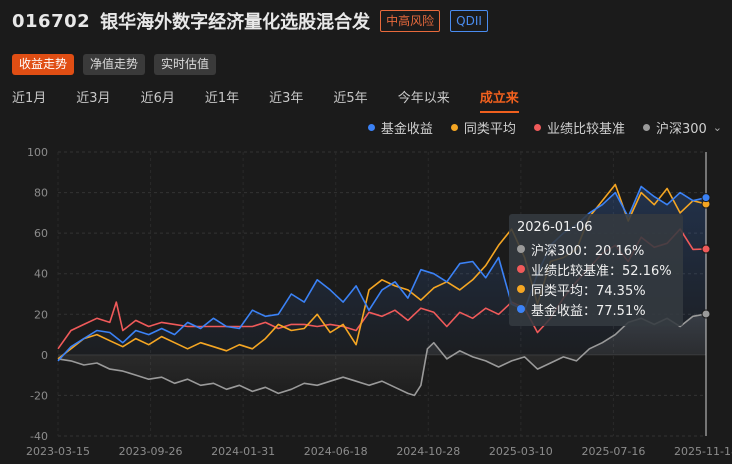 The height and width of the screenshot is (464, 732). I want to click on fund-name: 银华海外数字经济量化选股混合发, so click(235, 22).